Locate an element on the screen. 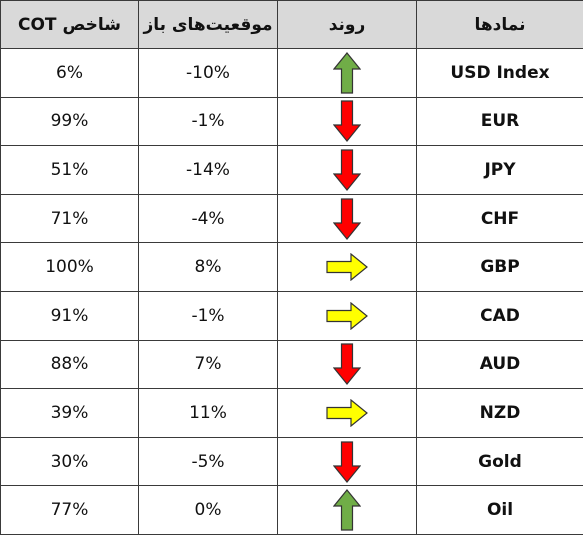 The height and width of the screenshot is (540, 583). header-trend: روند is located at coordinates (347, 24).